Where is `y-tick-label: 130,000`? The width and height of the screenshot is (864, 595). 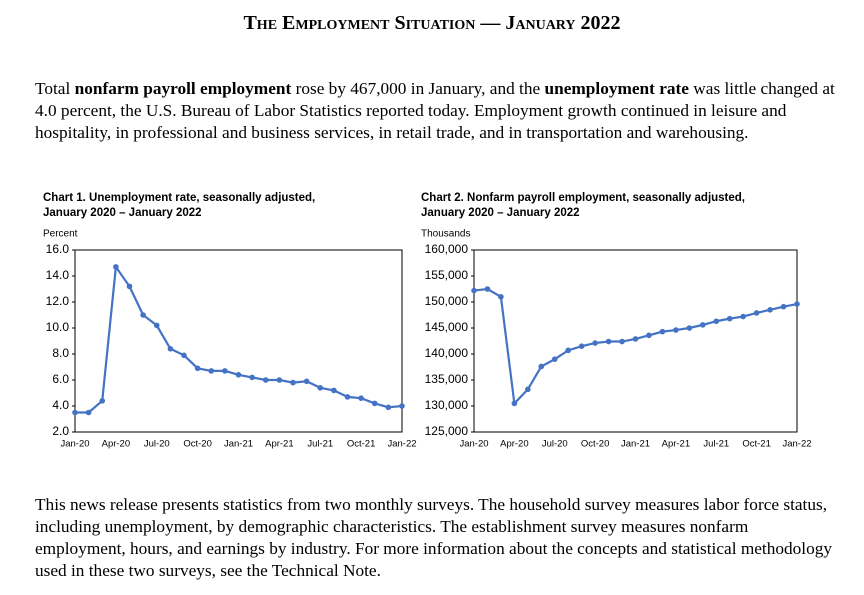 y-tick-label: 130,000 is located at coordinates (447, 405).